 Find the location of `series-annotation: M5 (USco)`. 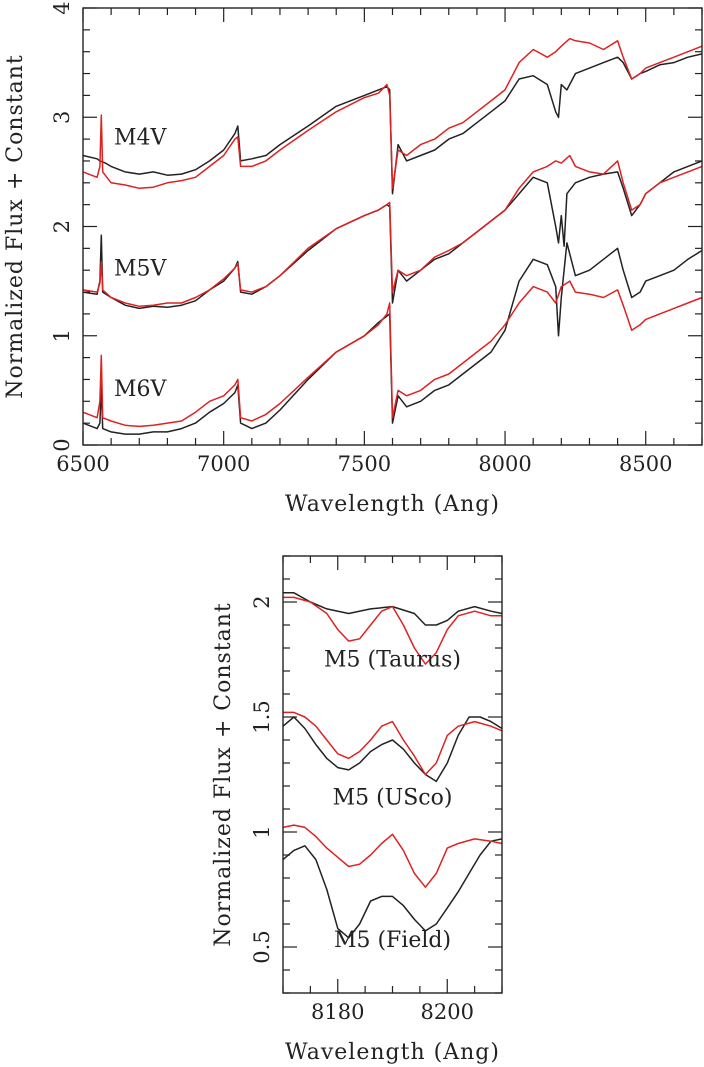

series-annotation: M5 (USco) is located at coordinates (393, 797).